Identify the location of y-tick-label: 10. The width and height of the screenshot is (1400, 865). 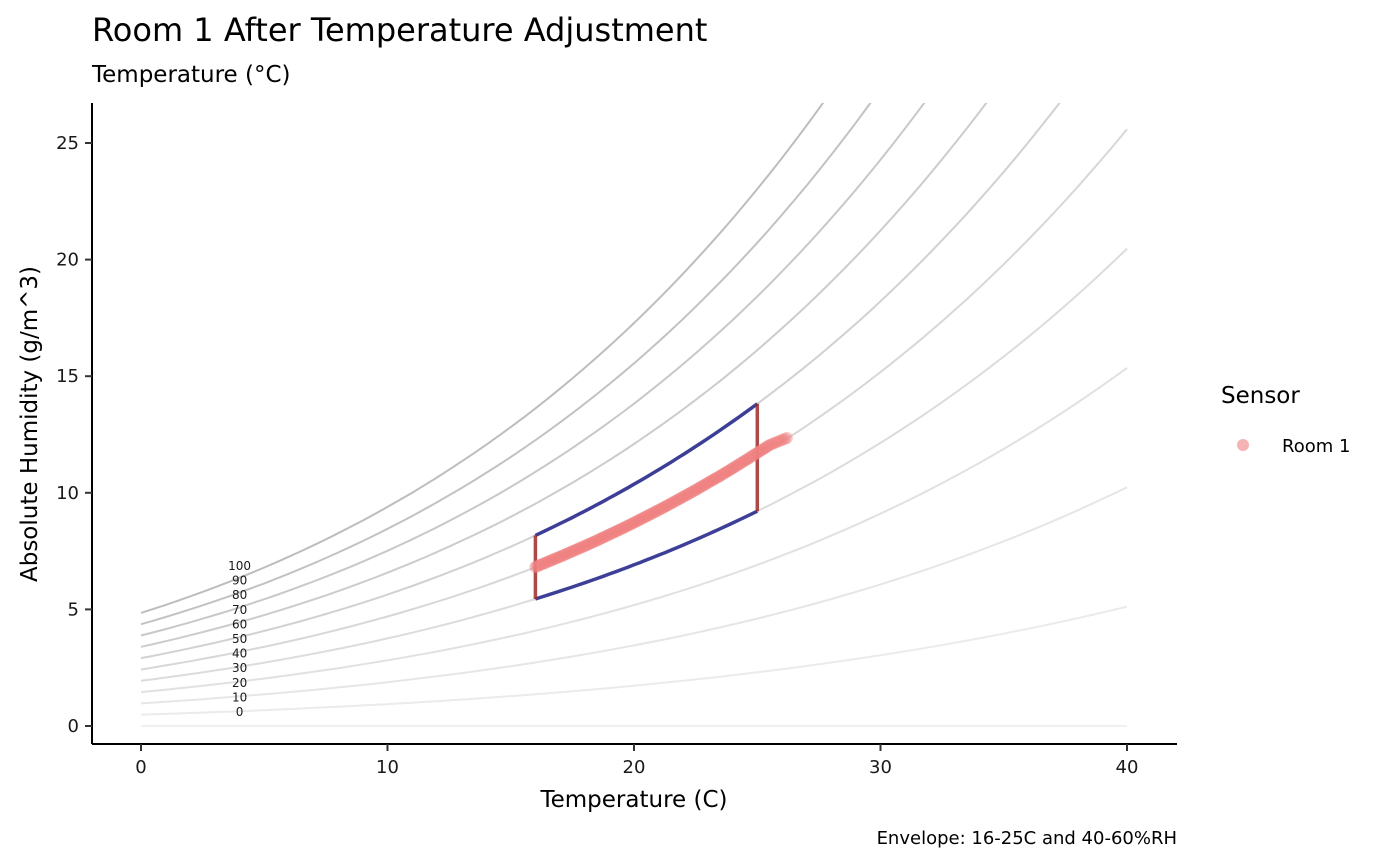
(67, 493).